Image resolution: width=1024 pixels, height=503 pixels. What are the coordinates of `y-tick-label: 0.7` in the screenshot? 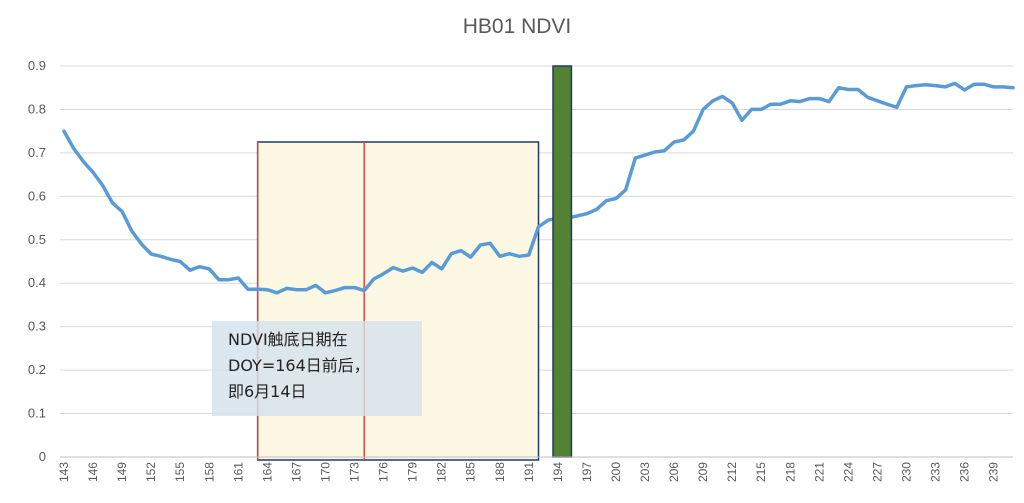 It's located at (37, 152).